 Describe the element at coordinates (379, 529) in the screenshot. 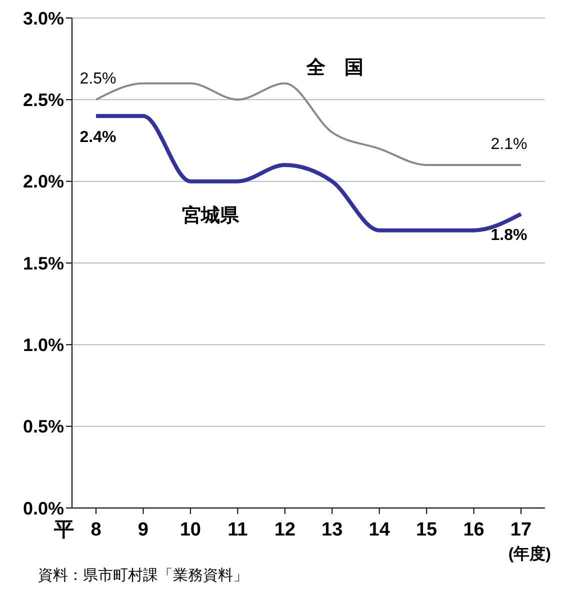

I see `x-tick-label: 14` at that location.